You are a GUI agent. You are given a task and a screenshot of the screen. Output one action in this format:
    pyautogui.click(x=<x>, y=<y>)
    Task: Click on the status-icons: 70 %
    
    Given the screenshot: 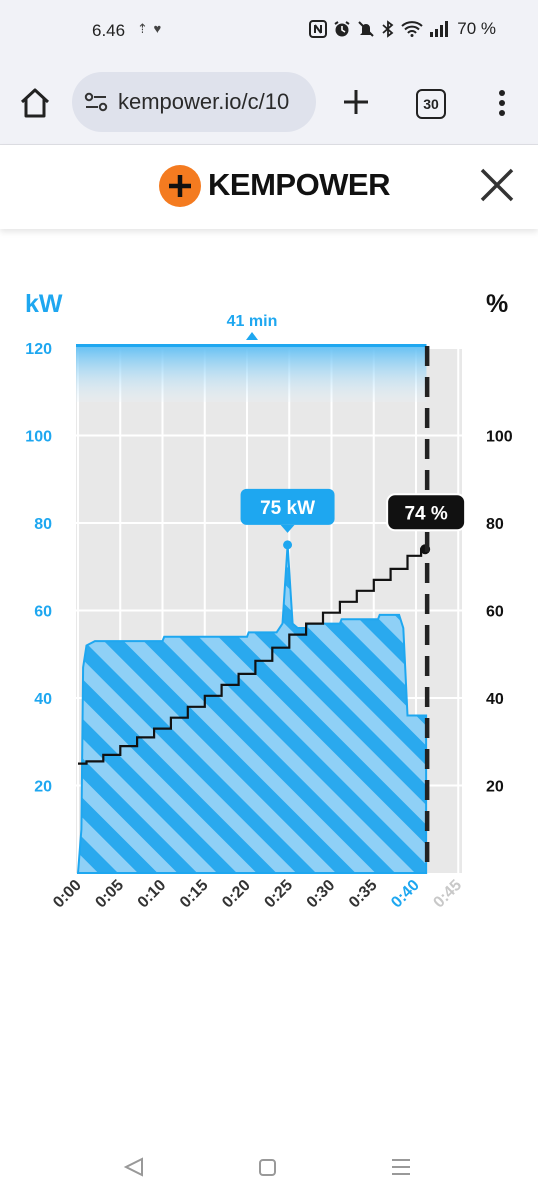 What is the action you would take?
    pyautogui.click(x=402, y=29)
    